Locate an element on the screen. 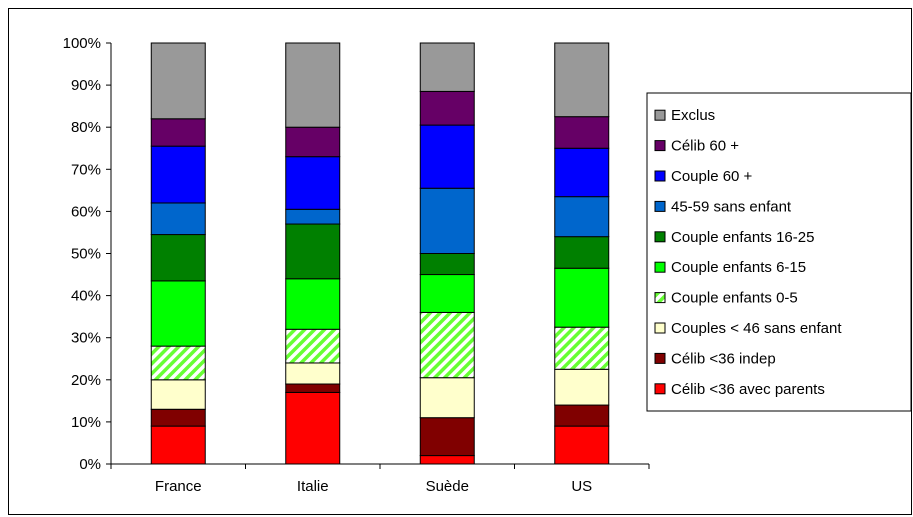 The height and width of the screenshot is (517, 913). legend-label: Exclus is located at coordinates (693, 115).